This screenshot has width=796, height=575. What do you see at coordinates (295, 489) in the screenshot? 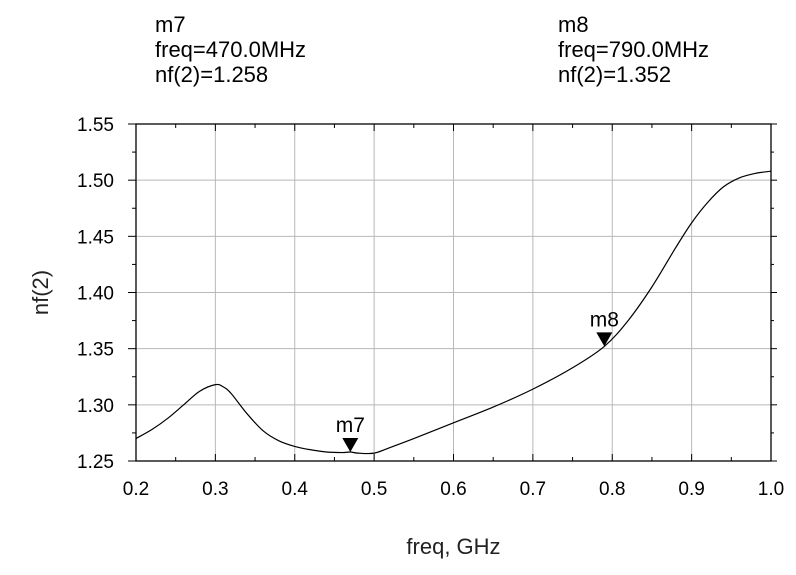
I see `x-tick-label: 0.4` at bounding box center [295, 489].